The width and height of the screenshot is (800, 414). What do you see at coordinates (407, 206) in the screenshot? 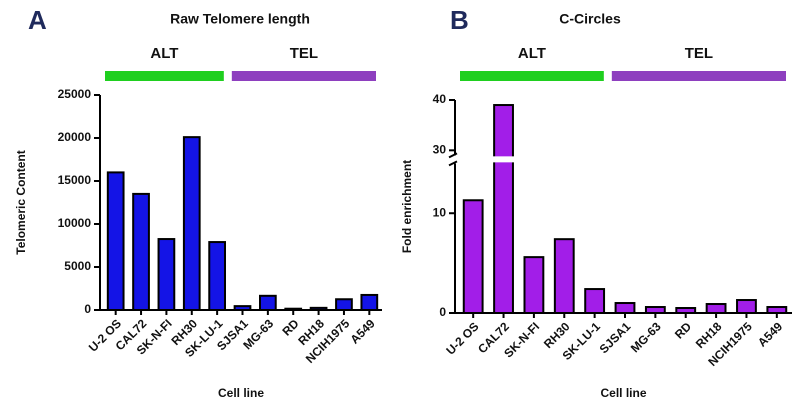
I see `y-axis-label: Fold enrichment` at bounding box center [407, 206].